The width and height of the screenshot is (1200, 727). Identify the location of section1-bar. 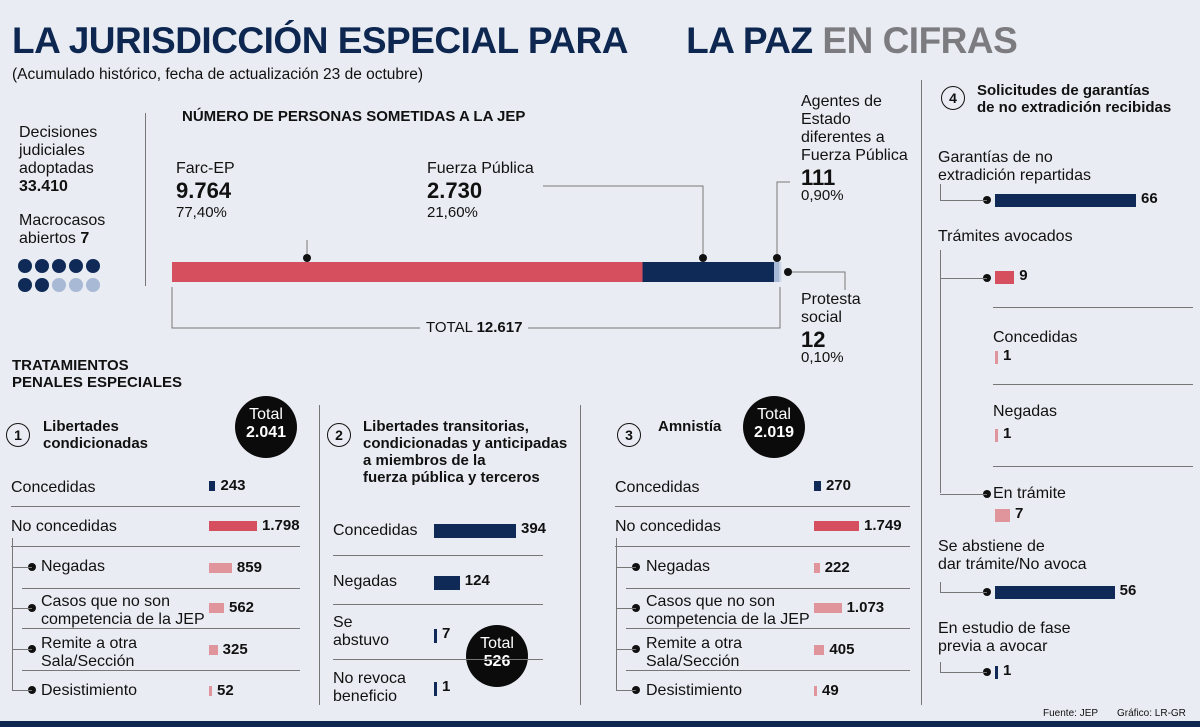
(233, 526).